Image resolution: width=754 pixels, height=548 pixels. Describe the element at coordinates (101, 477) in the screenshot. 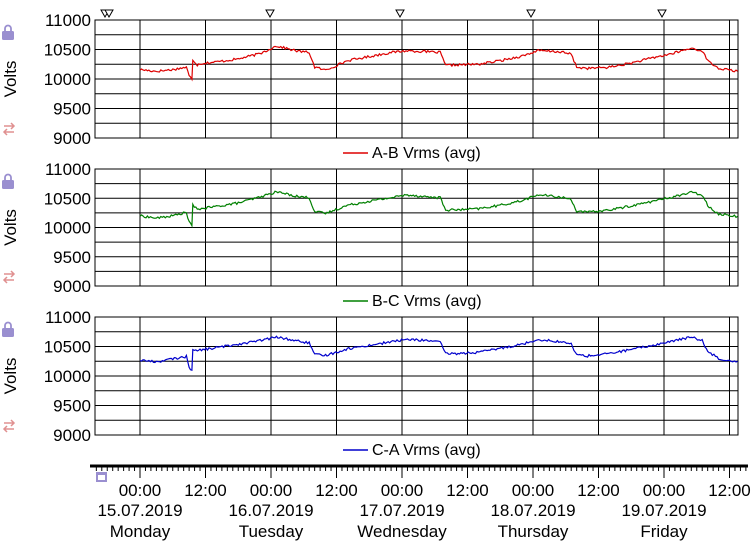

I see `calendar-icon` at that location.